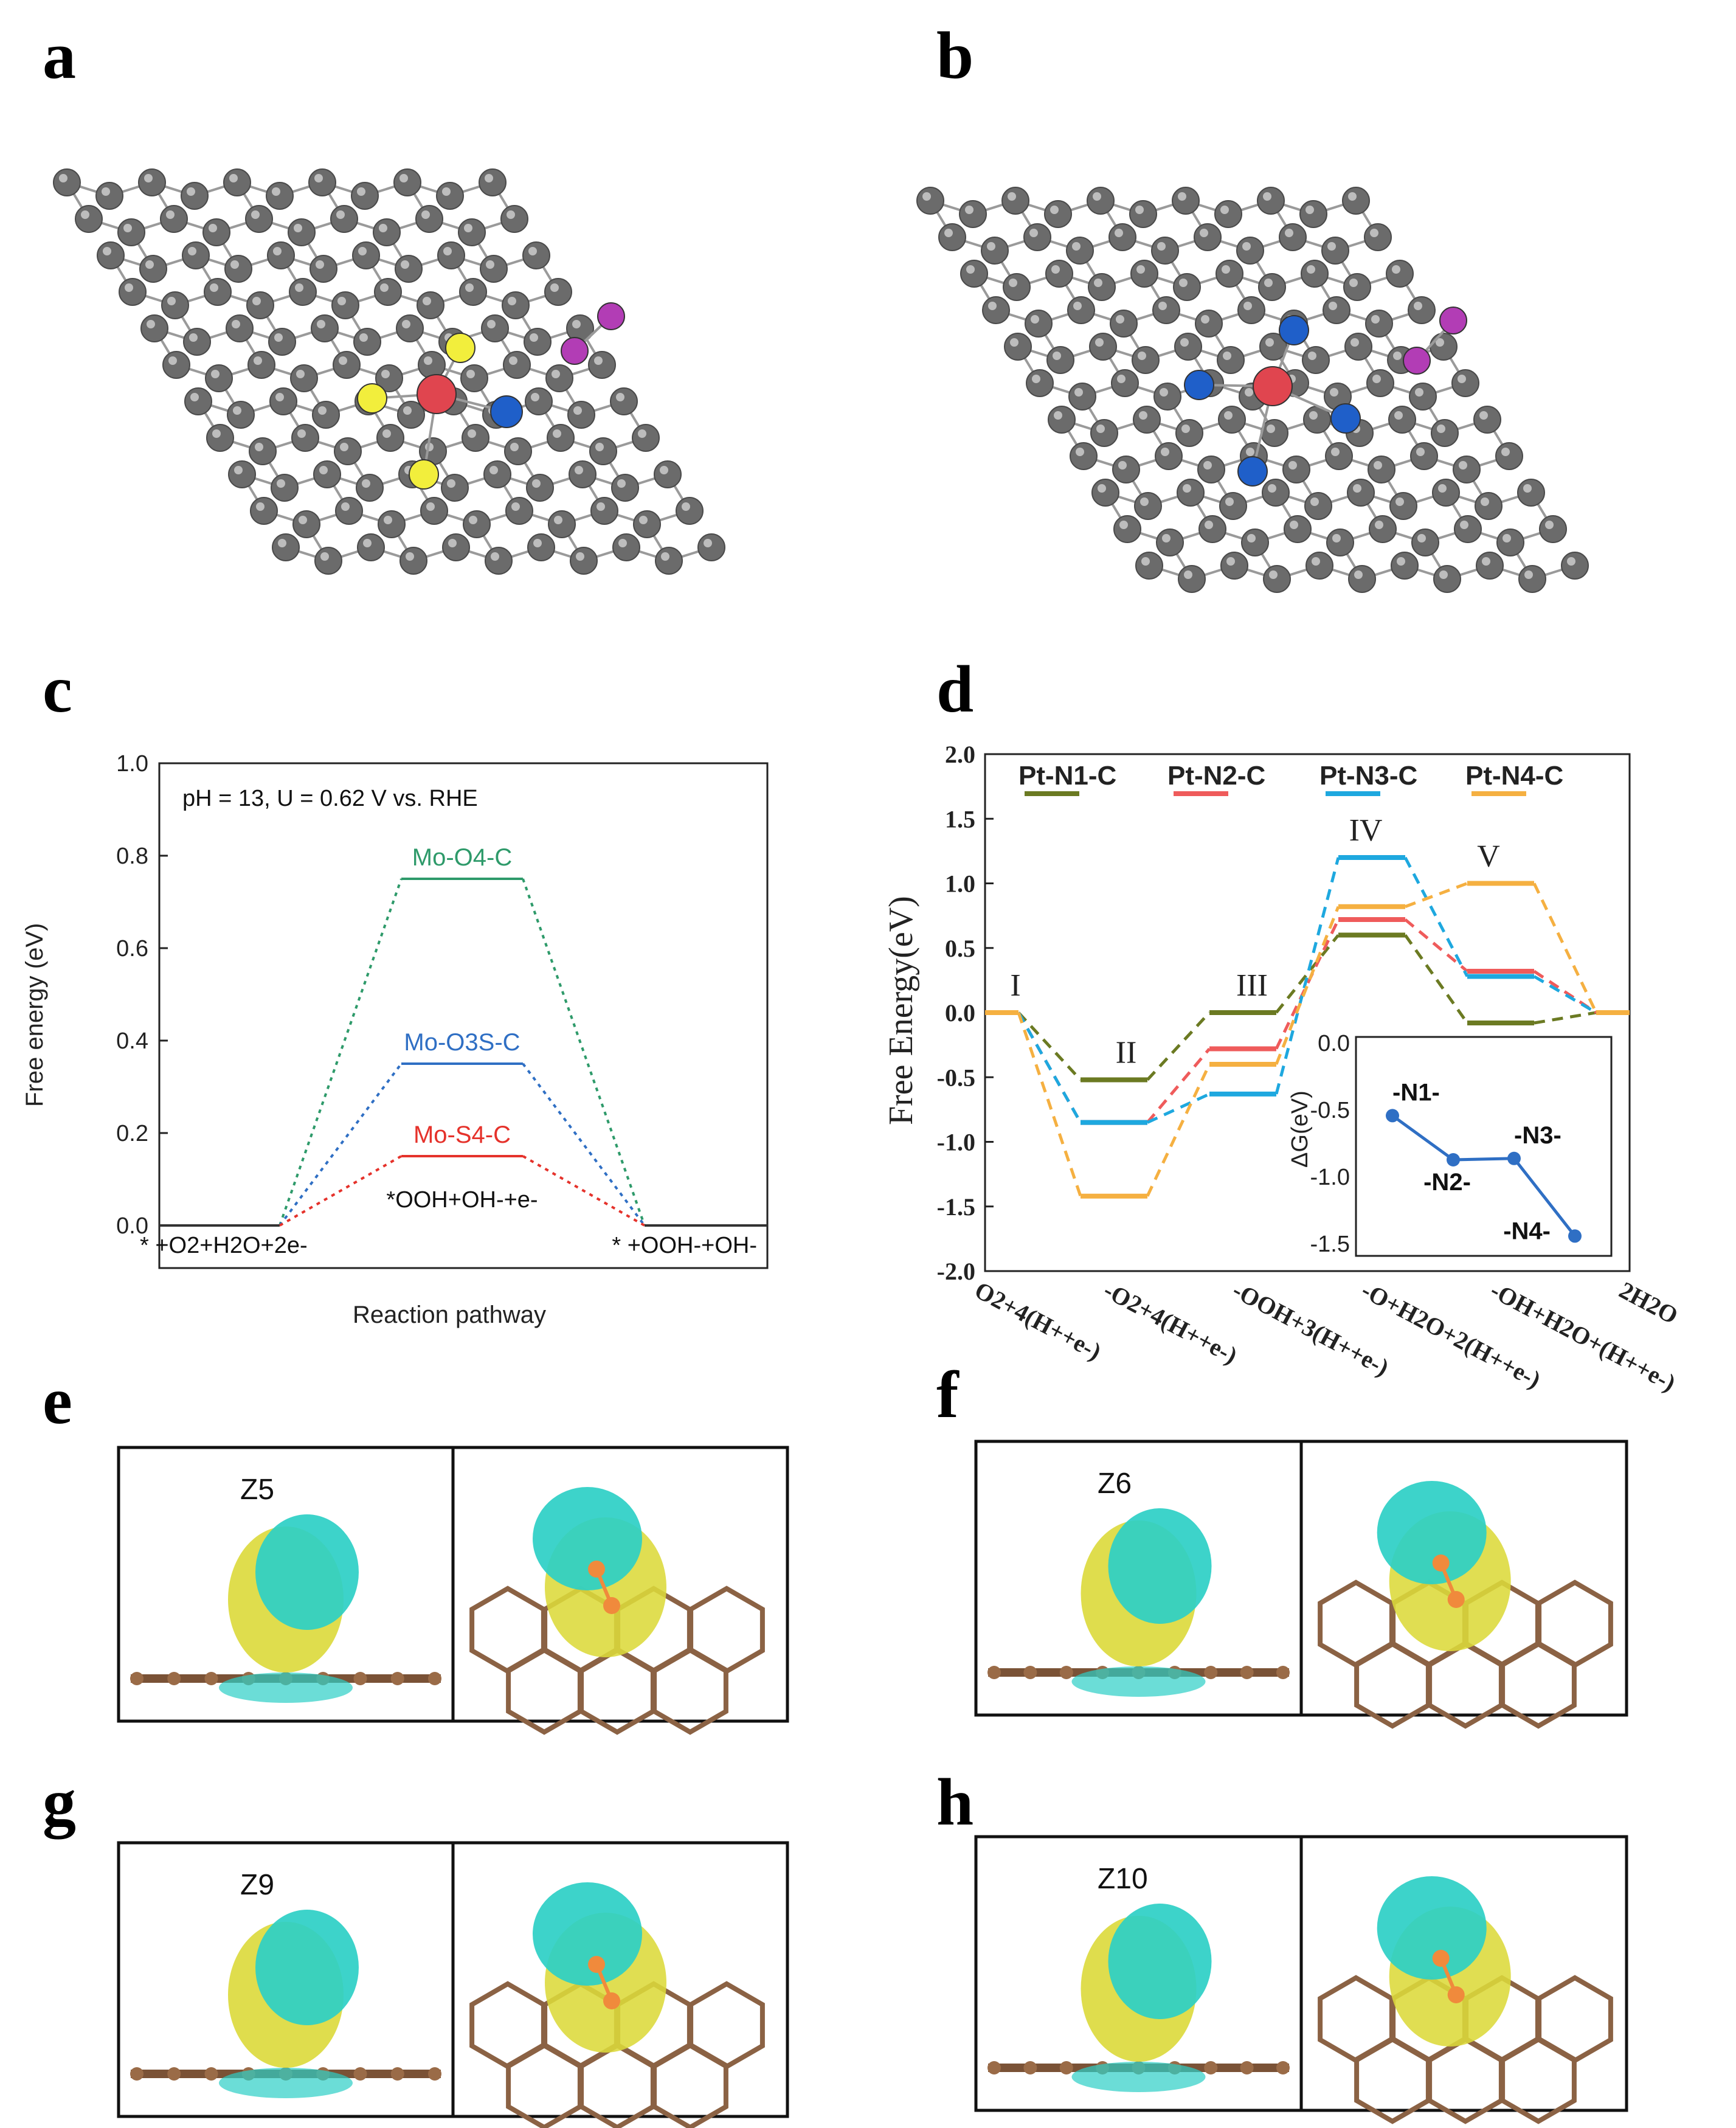 The image size is (1736, 2128). I want to click on panel-label-d: d, so click(955, 689).